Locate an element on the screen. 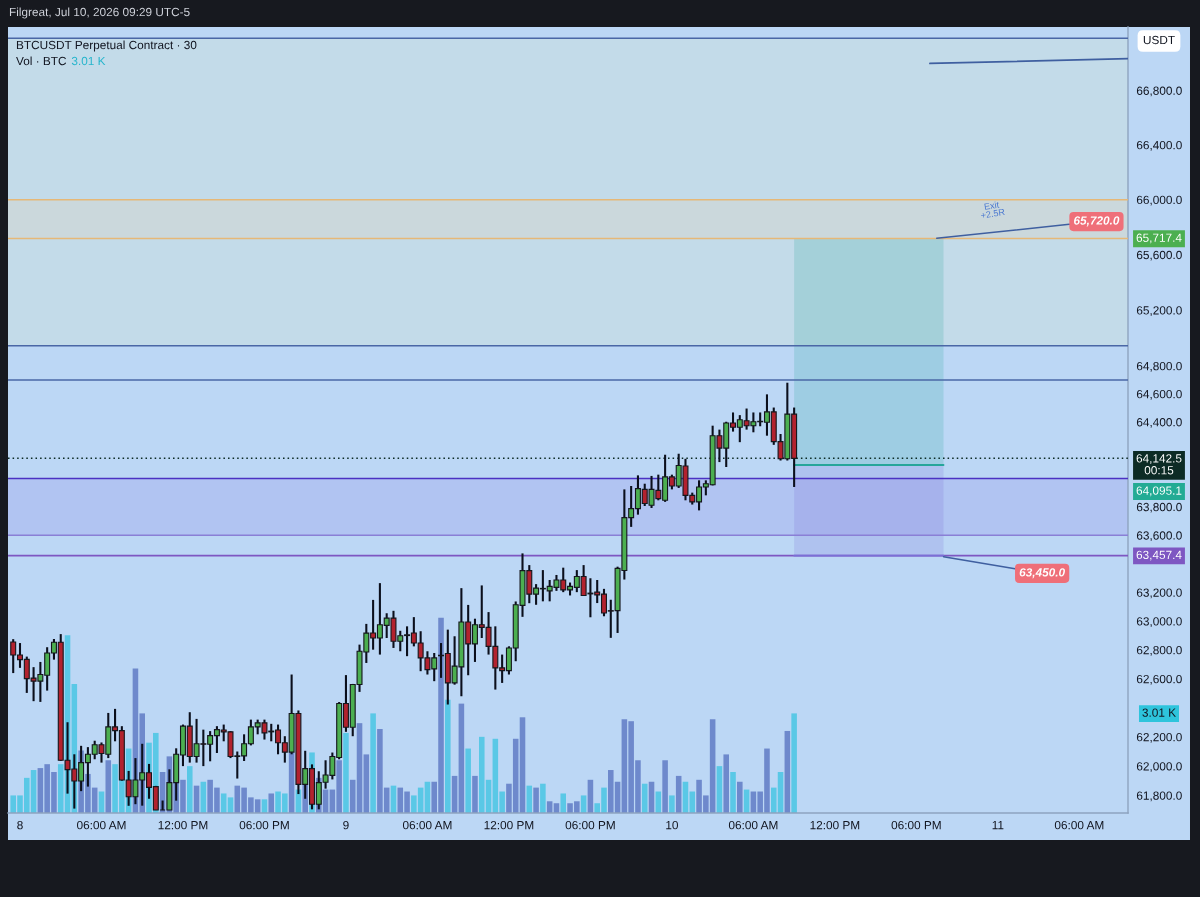  y-axis-title: USDT is located at coordinates (1159, 40).